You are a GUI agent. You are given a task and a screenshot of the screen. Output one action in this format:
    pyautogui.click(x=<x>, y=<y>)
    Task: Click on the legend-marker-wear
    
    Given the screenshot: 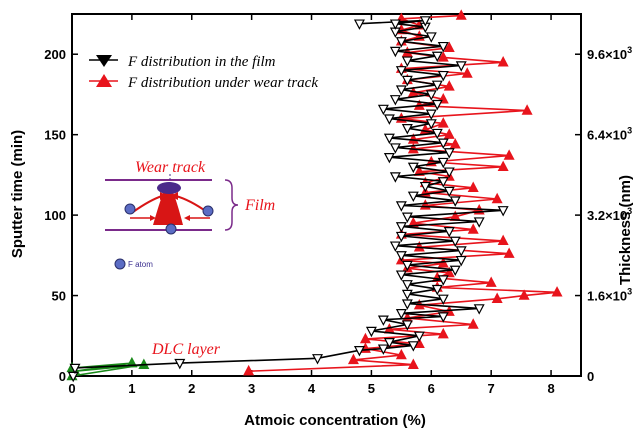 What is the action you would take?
    pyautogui.click(x=104, y=80)
    